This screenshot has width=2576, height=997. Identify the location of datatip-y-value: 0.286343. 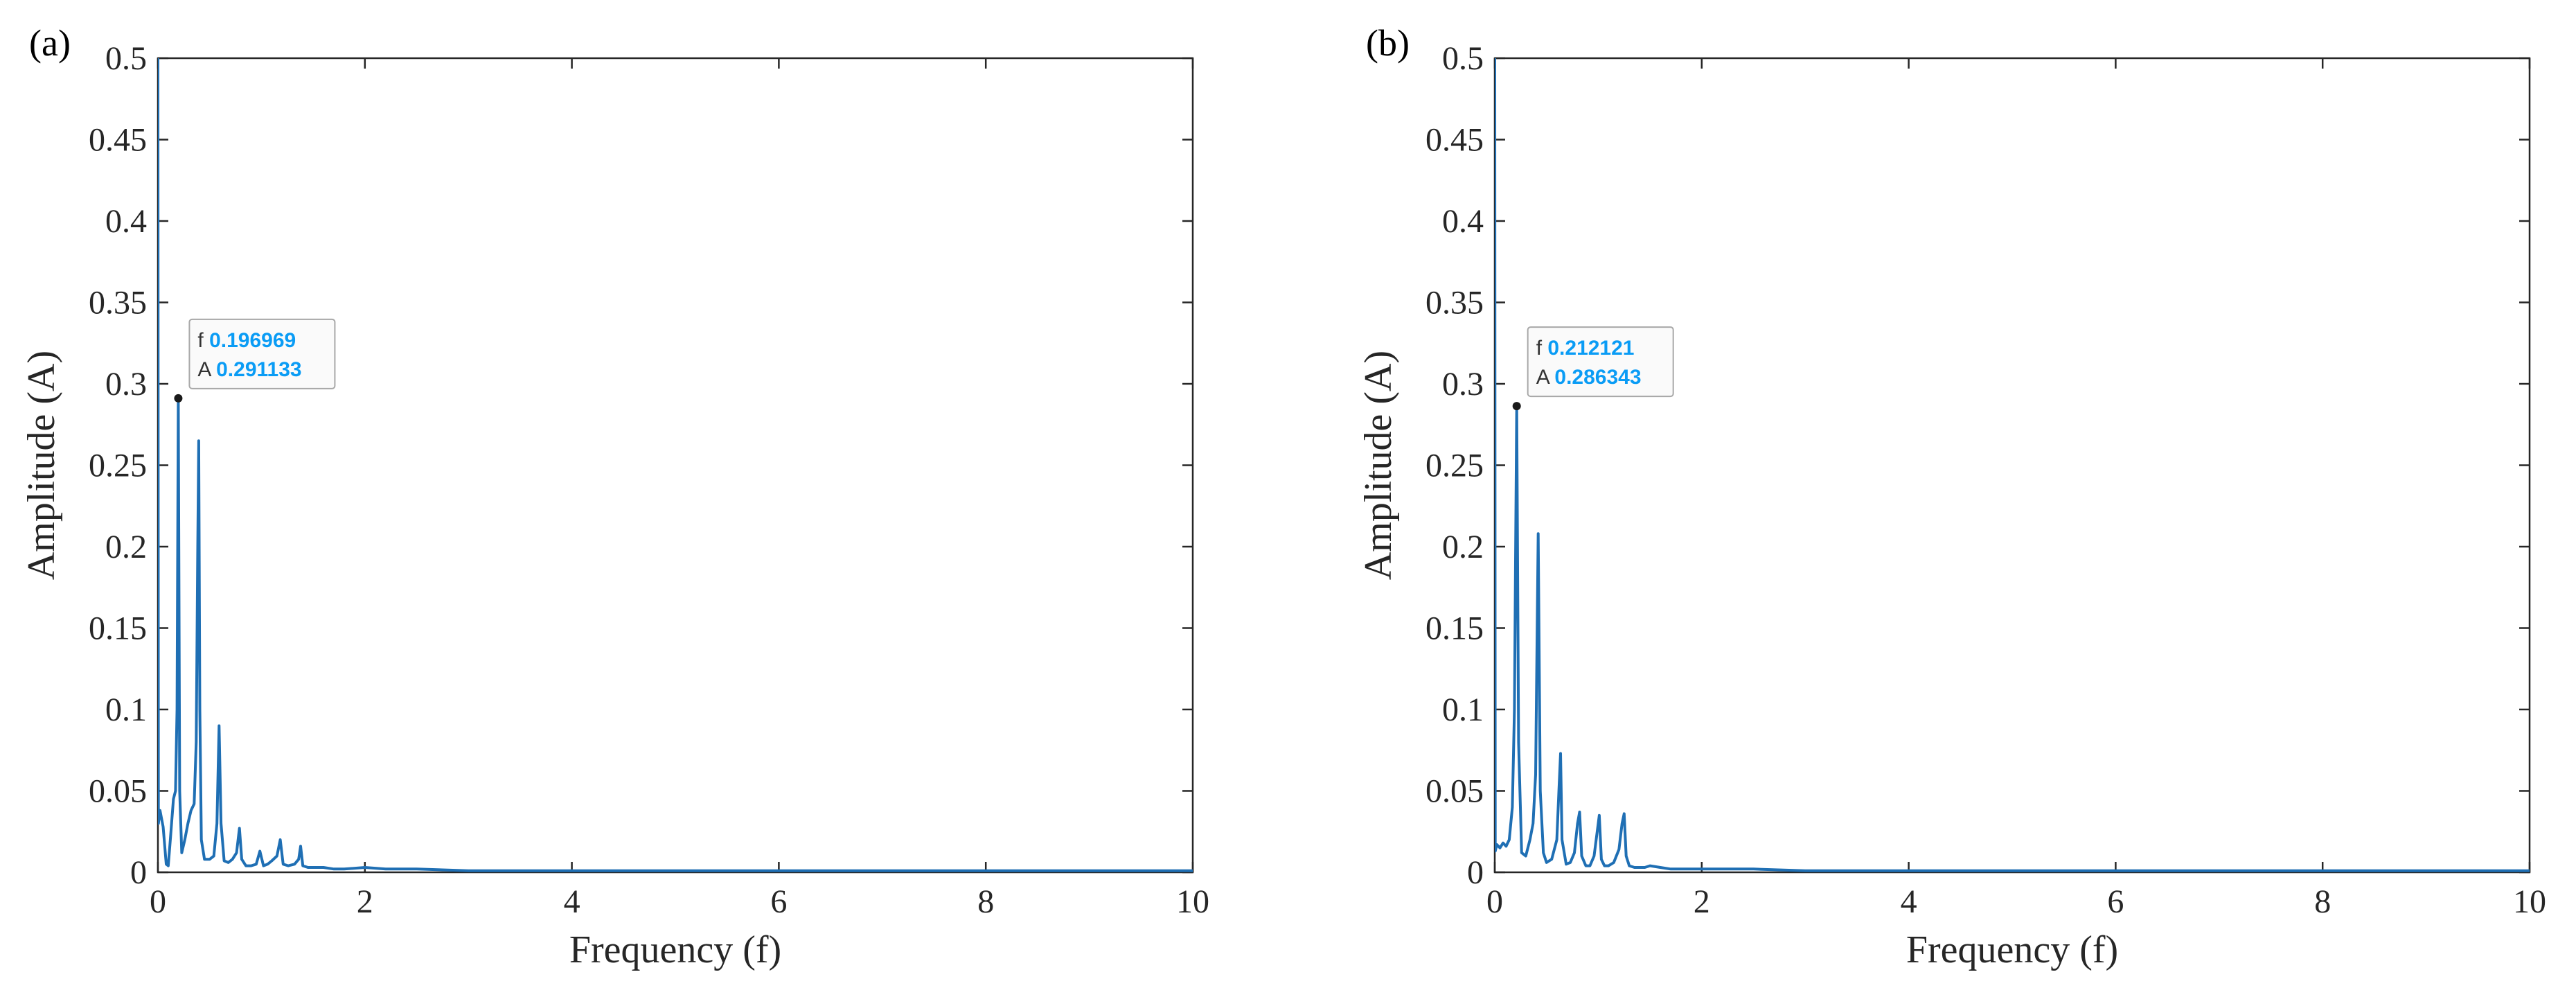
(1597, 377).